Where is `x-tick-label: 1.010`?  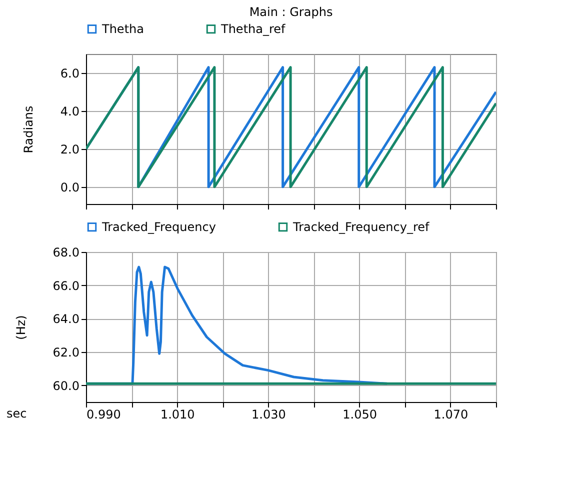 x-tick-label: 1.010 is located at coordinates (177, 415).